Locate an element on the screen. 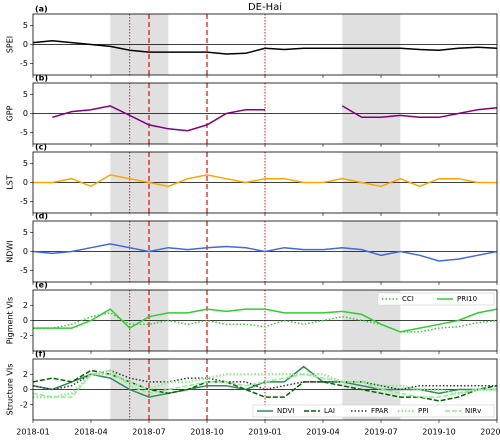 The image size is (500, 447). y-axis-label: Pigment VIs is located at coordinates (10, 320).